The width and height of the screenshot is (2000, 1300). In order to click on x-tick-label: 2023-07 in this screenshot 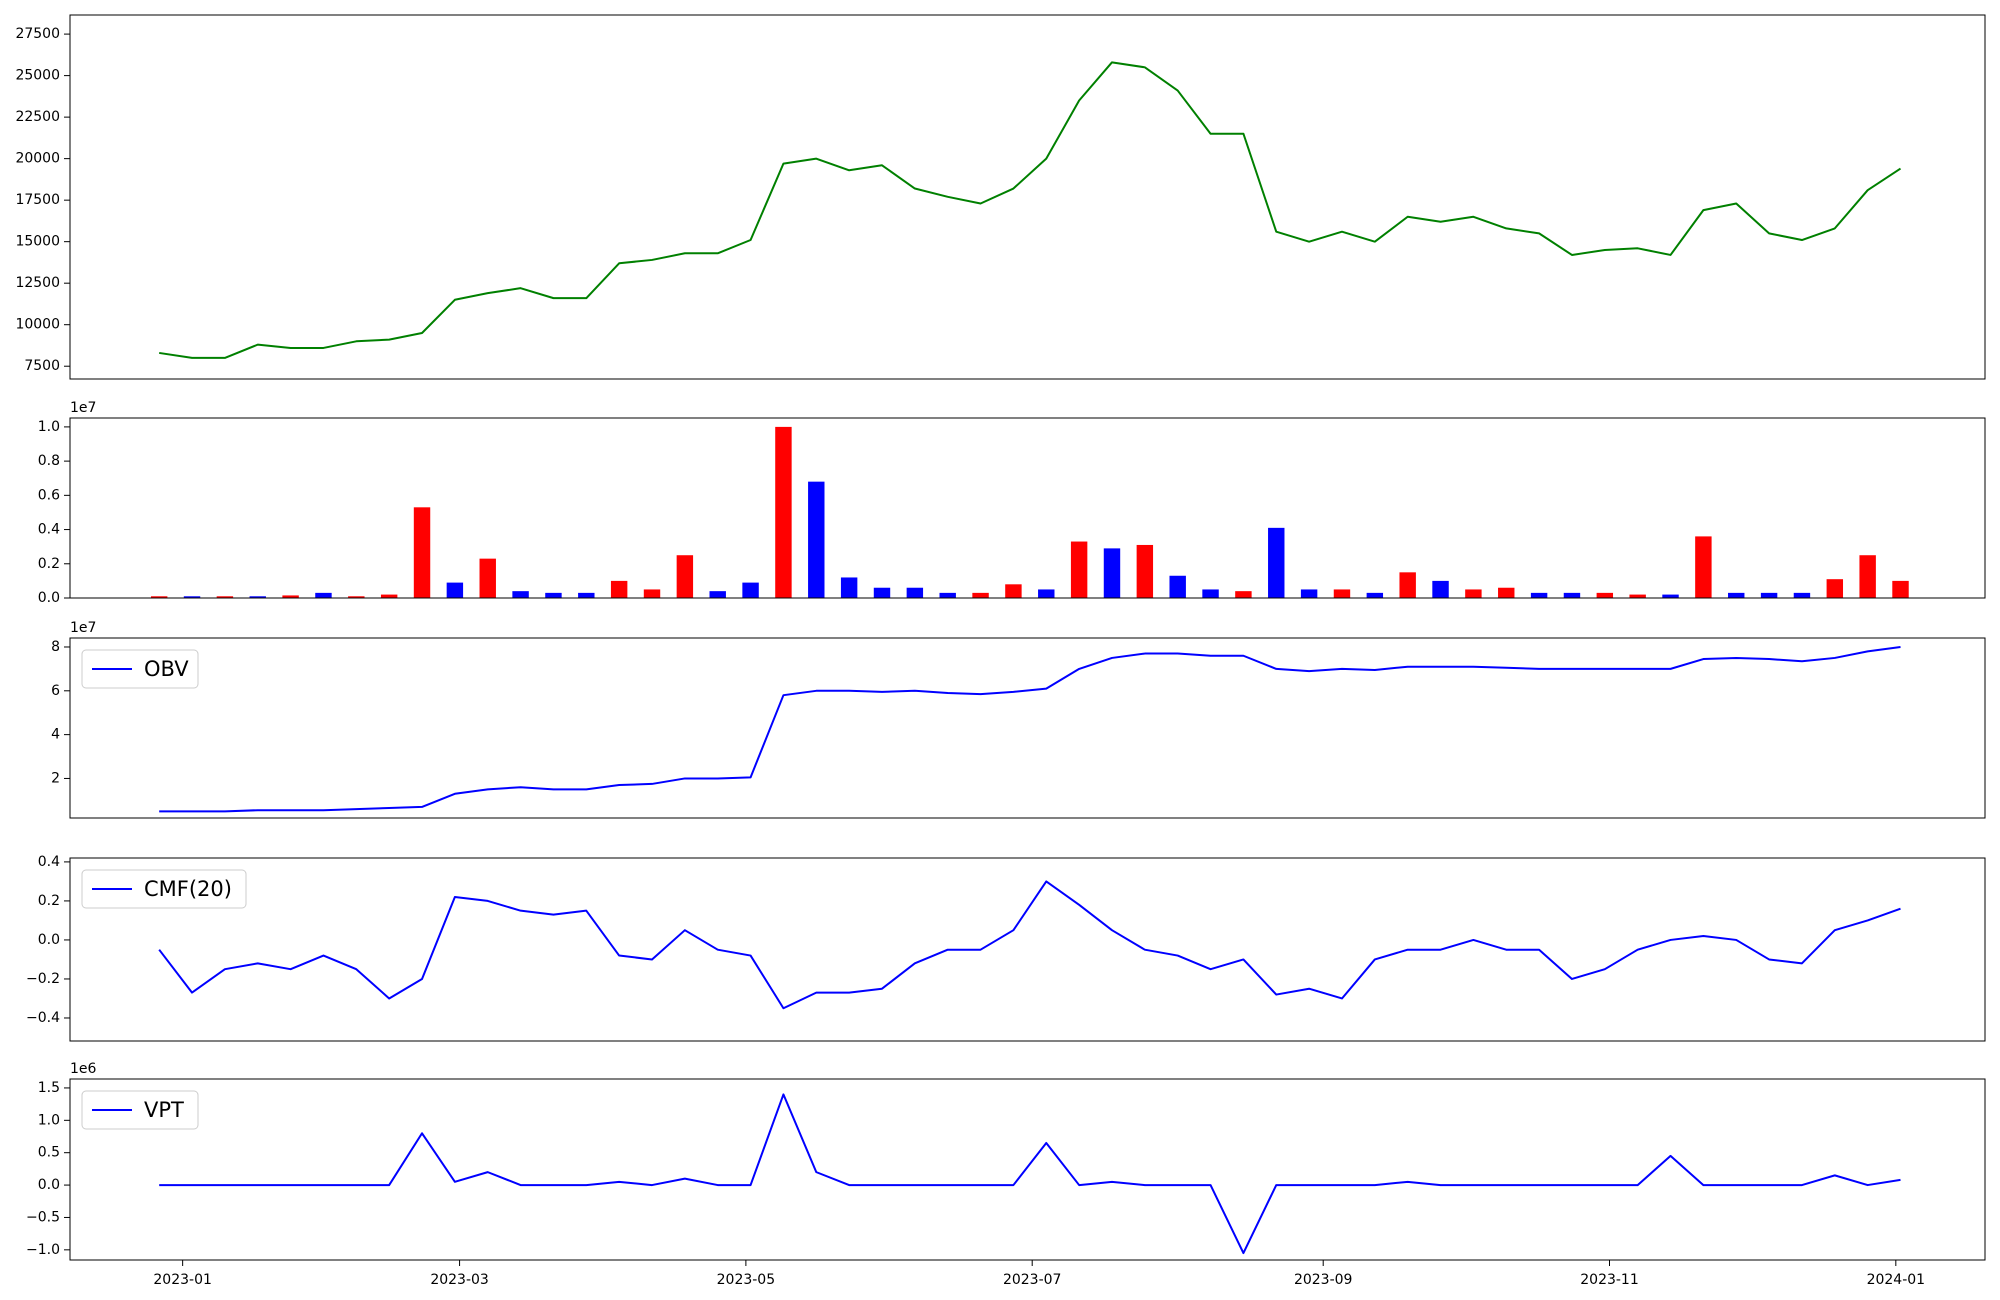, I will do `click(1032, 1280)`.